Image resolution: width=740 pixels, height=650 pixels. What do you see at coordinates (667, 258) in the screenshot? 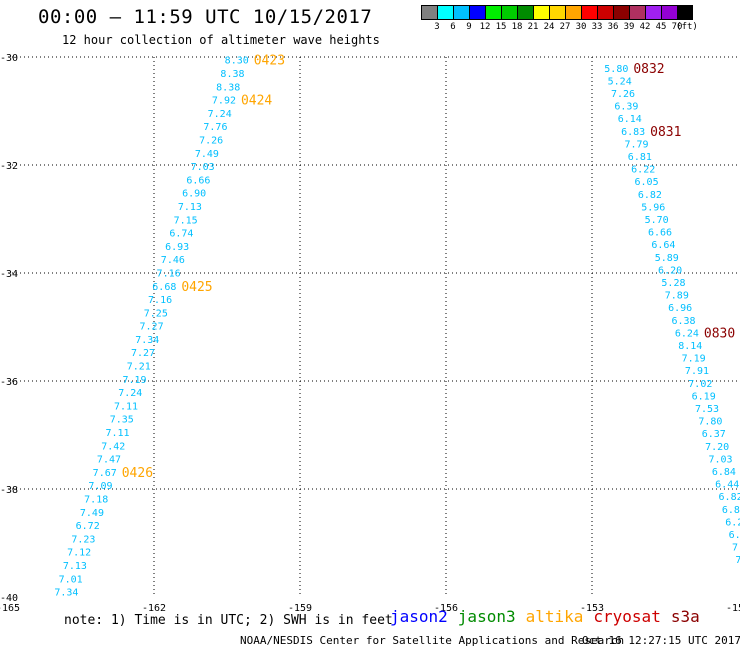
I see `swh-value-label: 5.89` at bounding box center [667, 258].